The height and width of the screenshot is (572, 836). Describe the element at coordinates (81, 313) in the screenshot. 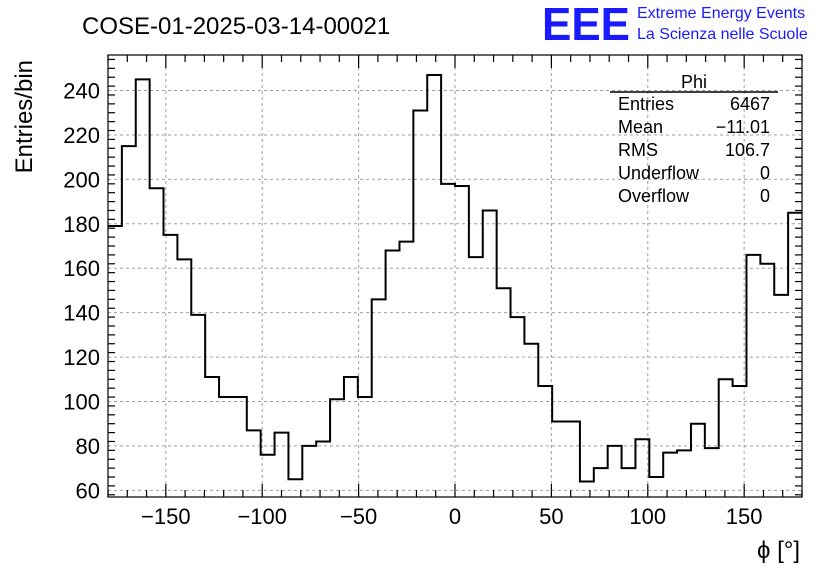

I see `y-tick-label: 140` at that location.